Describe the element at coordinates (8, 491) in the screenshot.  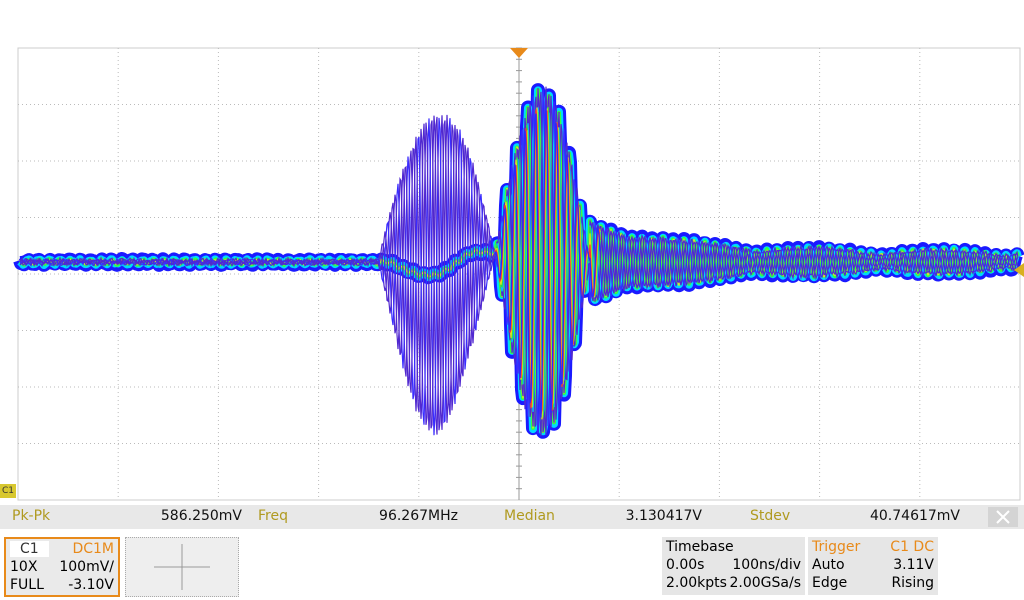
I see `channel-marker: C1` at that location.